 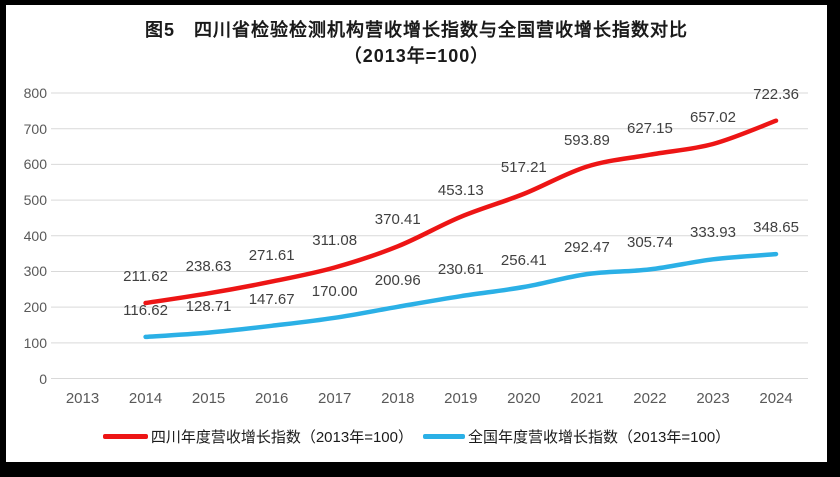 I want to click on chart-title-line2: （2013年=100）, so click(x=416, y=56).